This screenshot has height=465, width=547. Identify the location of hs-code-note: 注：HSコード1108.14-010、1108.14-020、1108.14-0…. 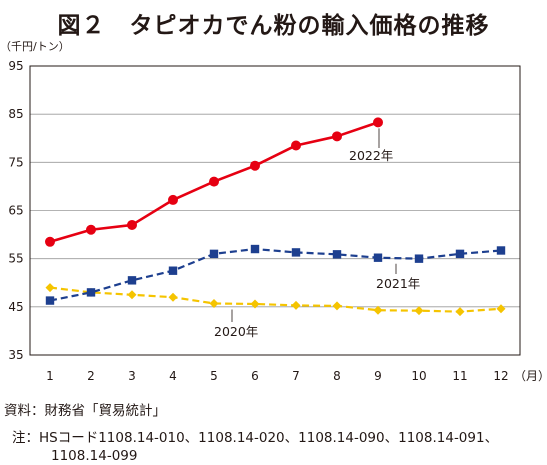
(255, 438).